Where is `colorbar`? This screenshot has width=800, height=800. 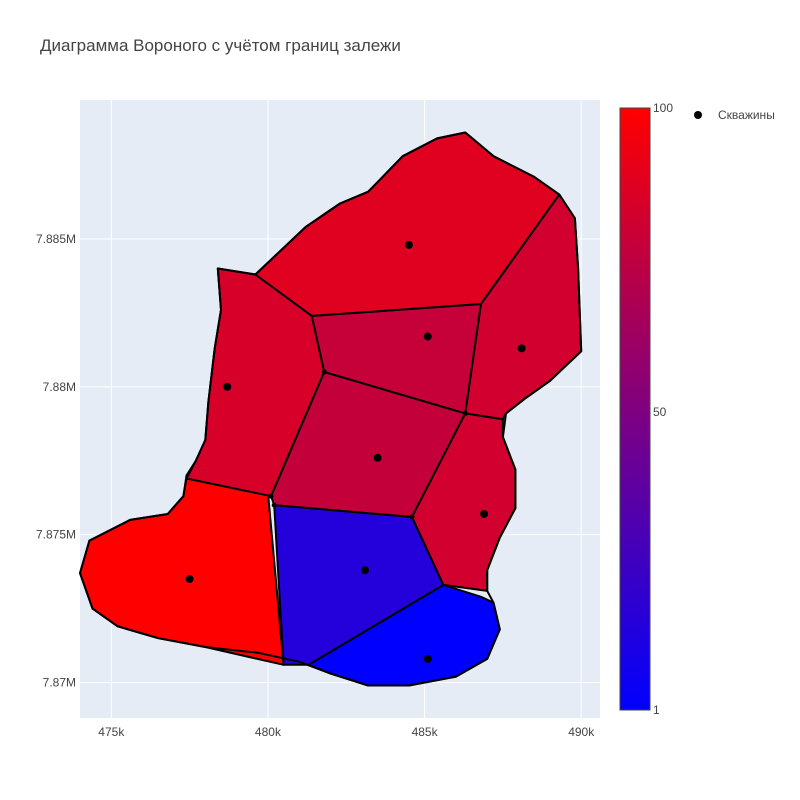 colorbar is located at coordinates (635, 409).